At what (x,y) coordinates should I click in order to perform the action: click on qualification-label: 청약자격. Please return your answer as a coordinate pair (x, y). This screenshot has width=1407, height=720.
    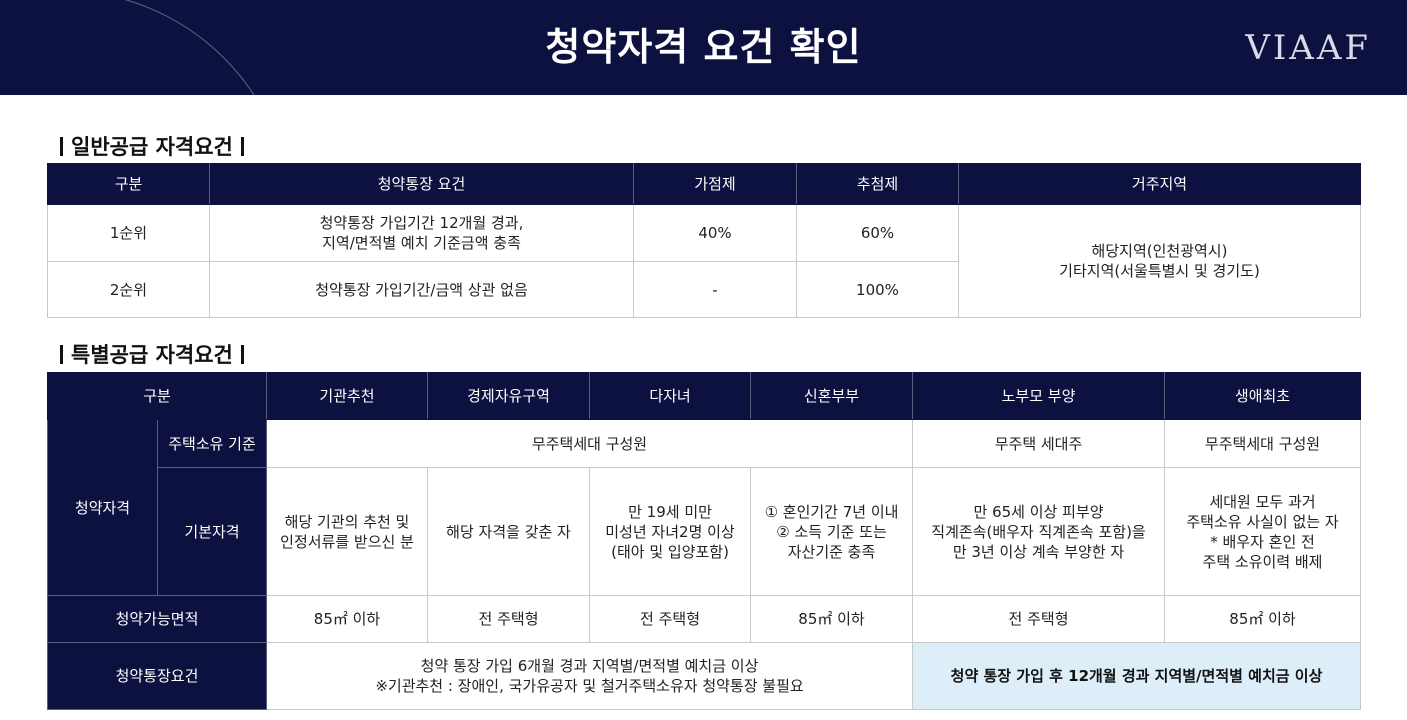
    Looking at the image, I should click on (102, 507).